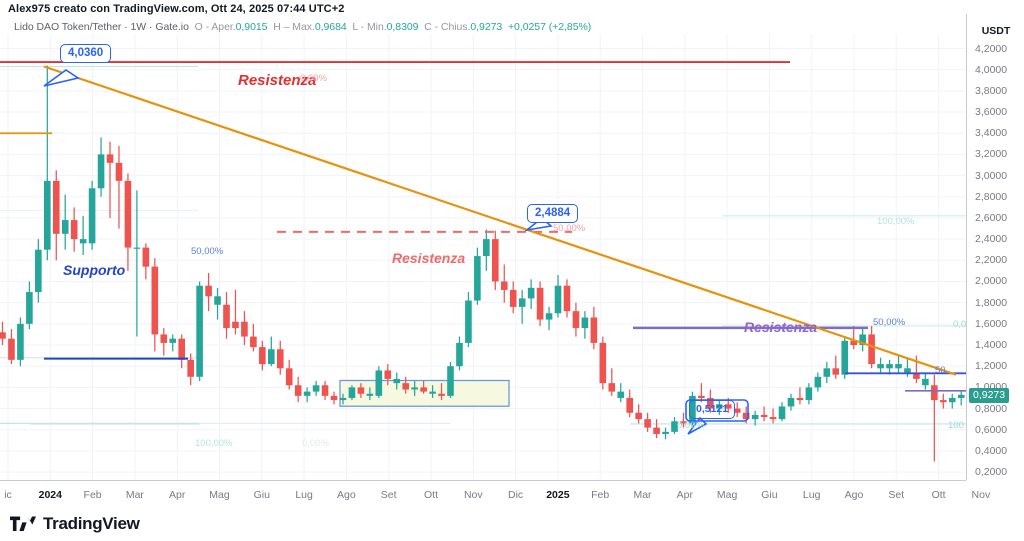 The width and height of the screenshot is (1024, 541). Describe the element at coordinates (86, 53) in the screenshot. I see `callout-high-price: 4,0360` at that location.